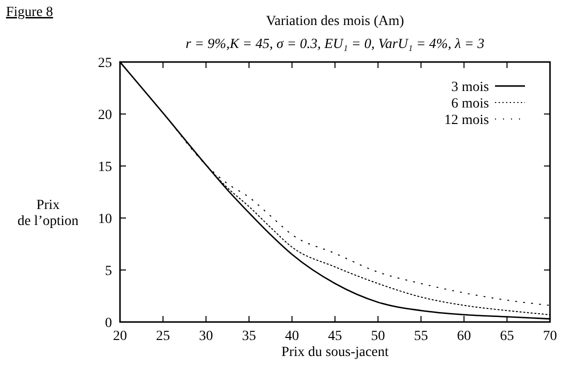 The height and width of the screenshot is (382, 567). What do you see at coordinates (470, 104) in the screenshot?
I see `legend-label: 6 mois` at bounding box center [470, 104].